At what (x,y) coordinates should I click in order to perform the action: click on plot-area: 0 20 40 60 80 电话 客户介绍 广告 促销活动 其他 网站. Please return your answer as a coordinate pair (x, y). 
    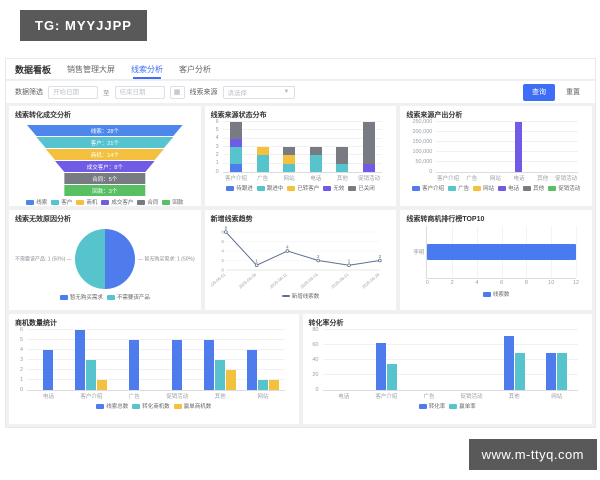
    Looking at the image, I should click on (445, 363).